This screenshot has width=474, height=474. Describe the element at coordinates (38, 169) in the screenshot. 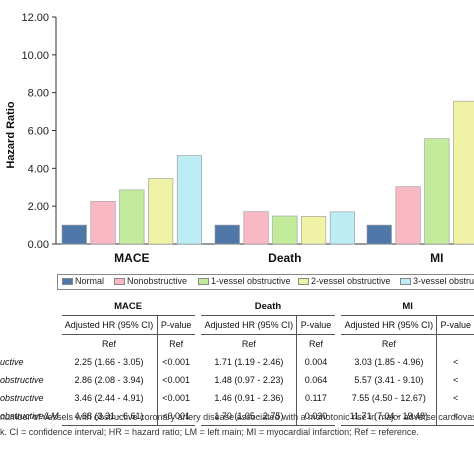

I see `y-tick-label: 4.00` at that location.